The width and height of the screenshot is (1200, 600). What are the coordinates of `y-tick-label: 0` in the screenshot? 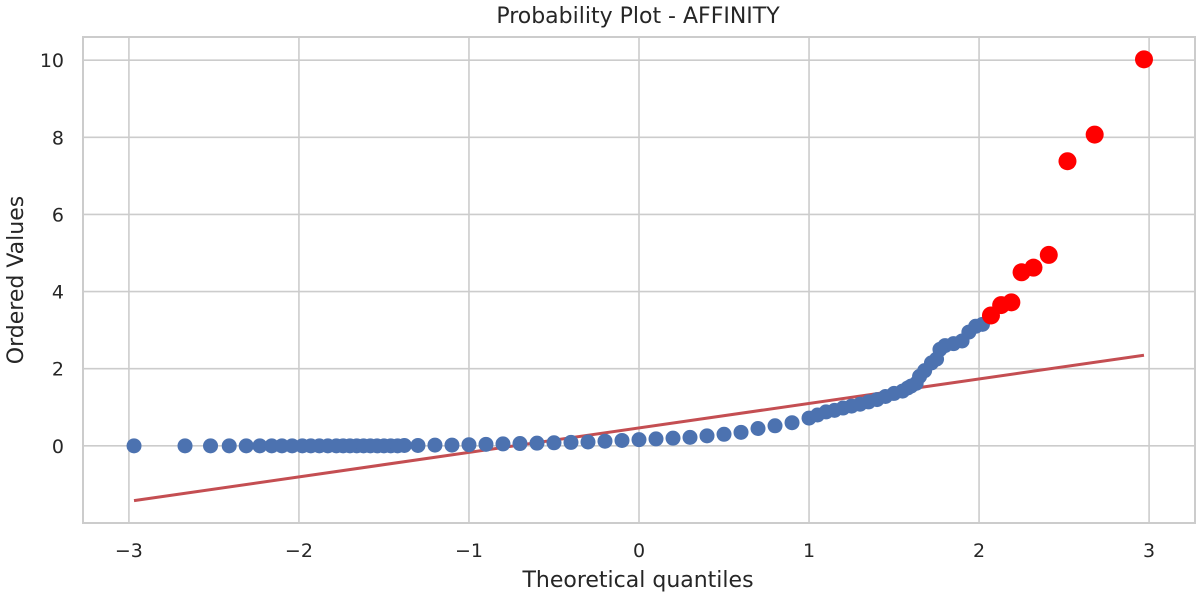 It's located at (58, 447).